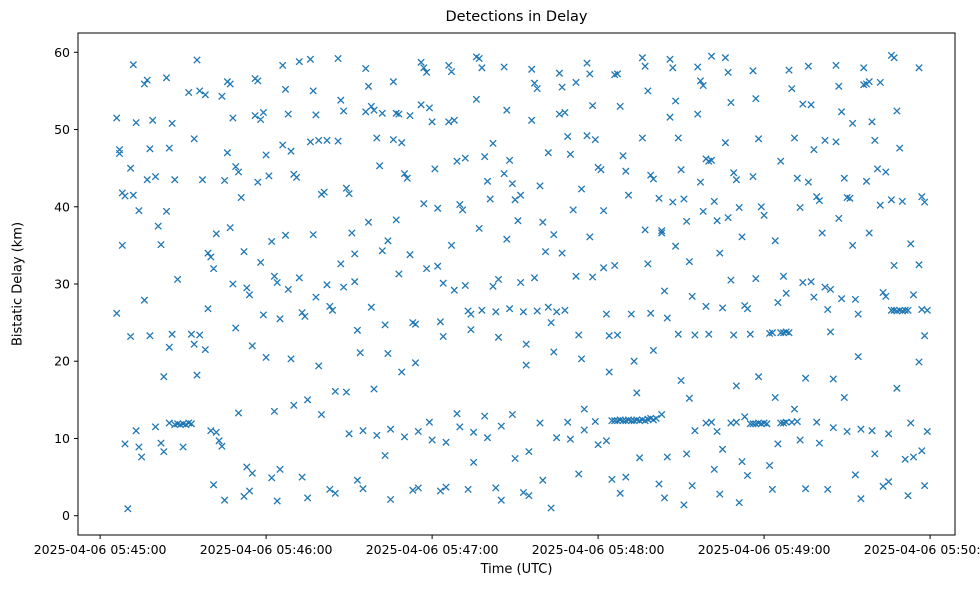  What do you see at coordinates (598, 549) in the screenshot?
I see `x-tick-label: 2025-04-06 05:48:00` at bounding box center [598, 549].